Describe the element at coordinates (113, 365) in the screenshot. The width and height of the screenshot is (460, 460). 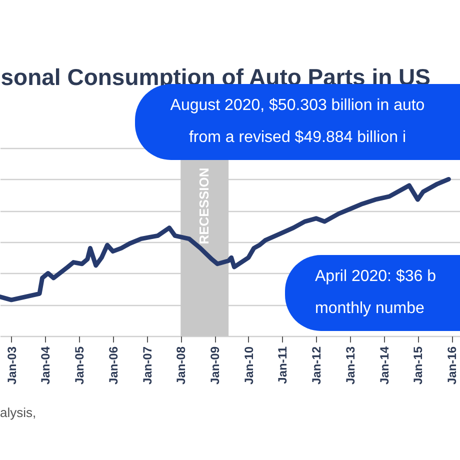
I see `x-tick-label: Jan-06` at that location.